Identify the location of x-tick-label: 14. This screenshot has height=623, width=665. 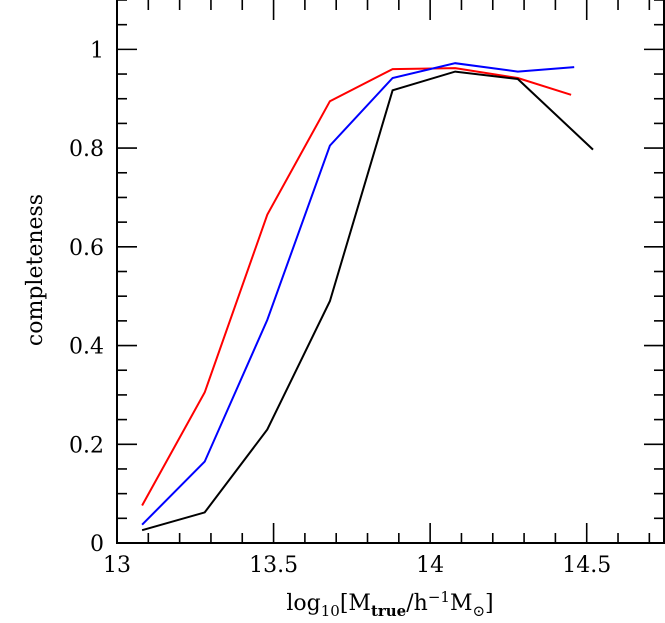
(430, 565).